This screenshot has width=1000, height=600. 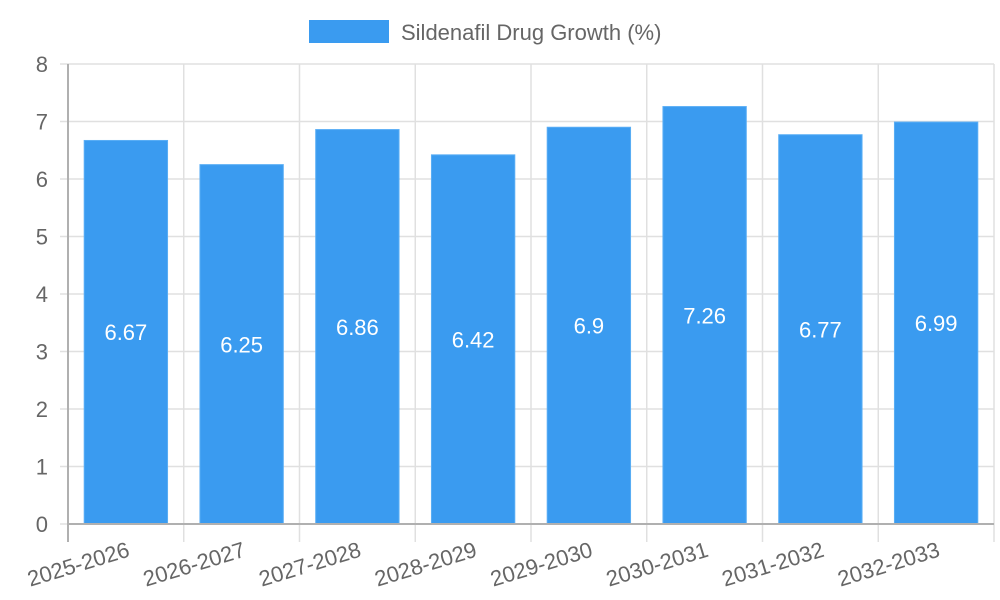 What do you see at coordinates (42, 64) in the screenshot?
I see `y-tick-label: 8` at bounding box center [42, 64].